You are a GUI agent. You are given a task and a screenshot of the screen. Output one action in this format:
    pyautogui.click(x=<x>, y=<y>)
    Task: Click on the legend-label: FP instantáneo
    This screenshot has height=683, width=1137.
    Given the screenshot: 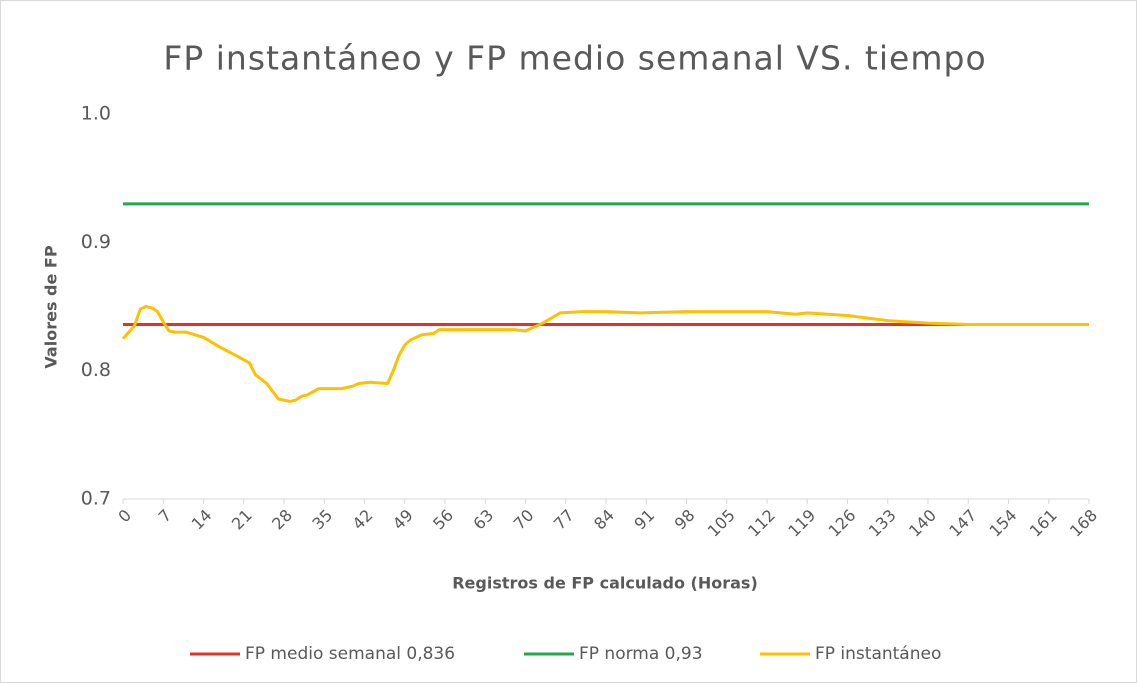 What is the action you would take?
    pyautogui.click(x=878, y=654)
    